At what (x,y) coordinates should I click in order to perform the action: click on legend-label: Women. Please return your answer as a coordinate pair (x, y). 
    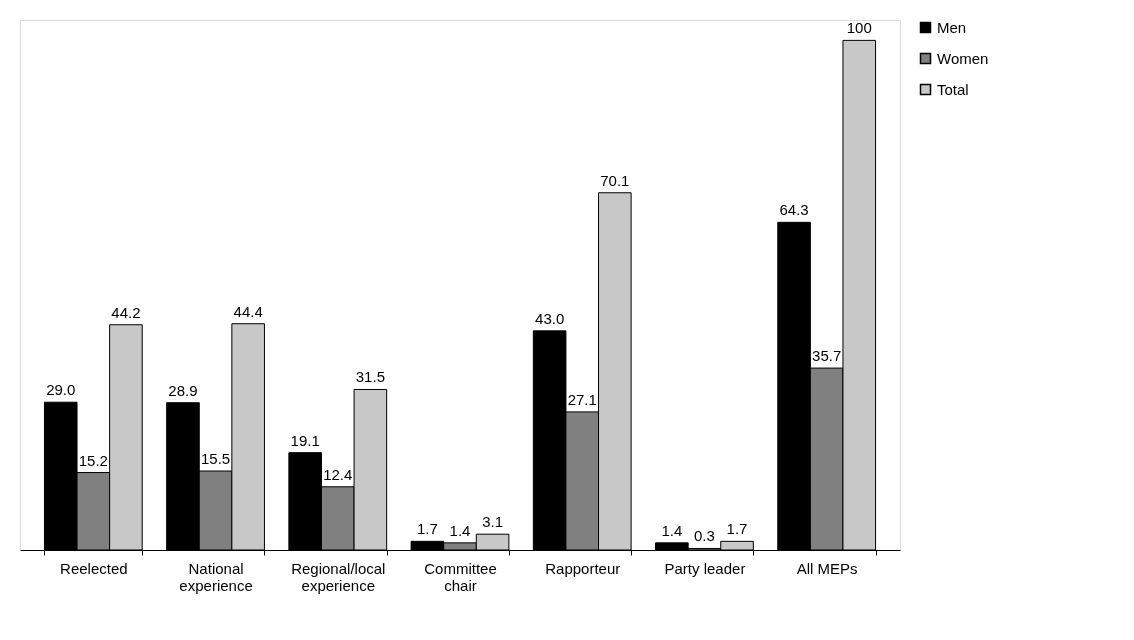
    Looking at the image, I should click on (963, 58).